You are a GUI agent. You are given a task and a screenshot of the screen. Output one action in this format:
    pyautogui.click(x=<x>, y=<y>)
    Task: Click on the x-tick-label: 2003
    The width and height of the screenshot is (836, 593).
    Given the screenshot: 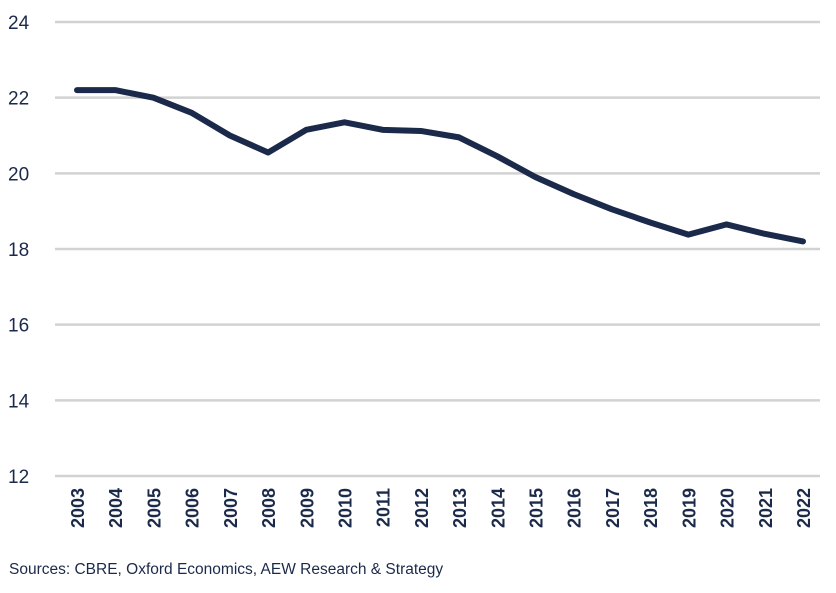 What is the action you would take?
    pyautogui.click(x=78, y=508)
    